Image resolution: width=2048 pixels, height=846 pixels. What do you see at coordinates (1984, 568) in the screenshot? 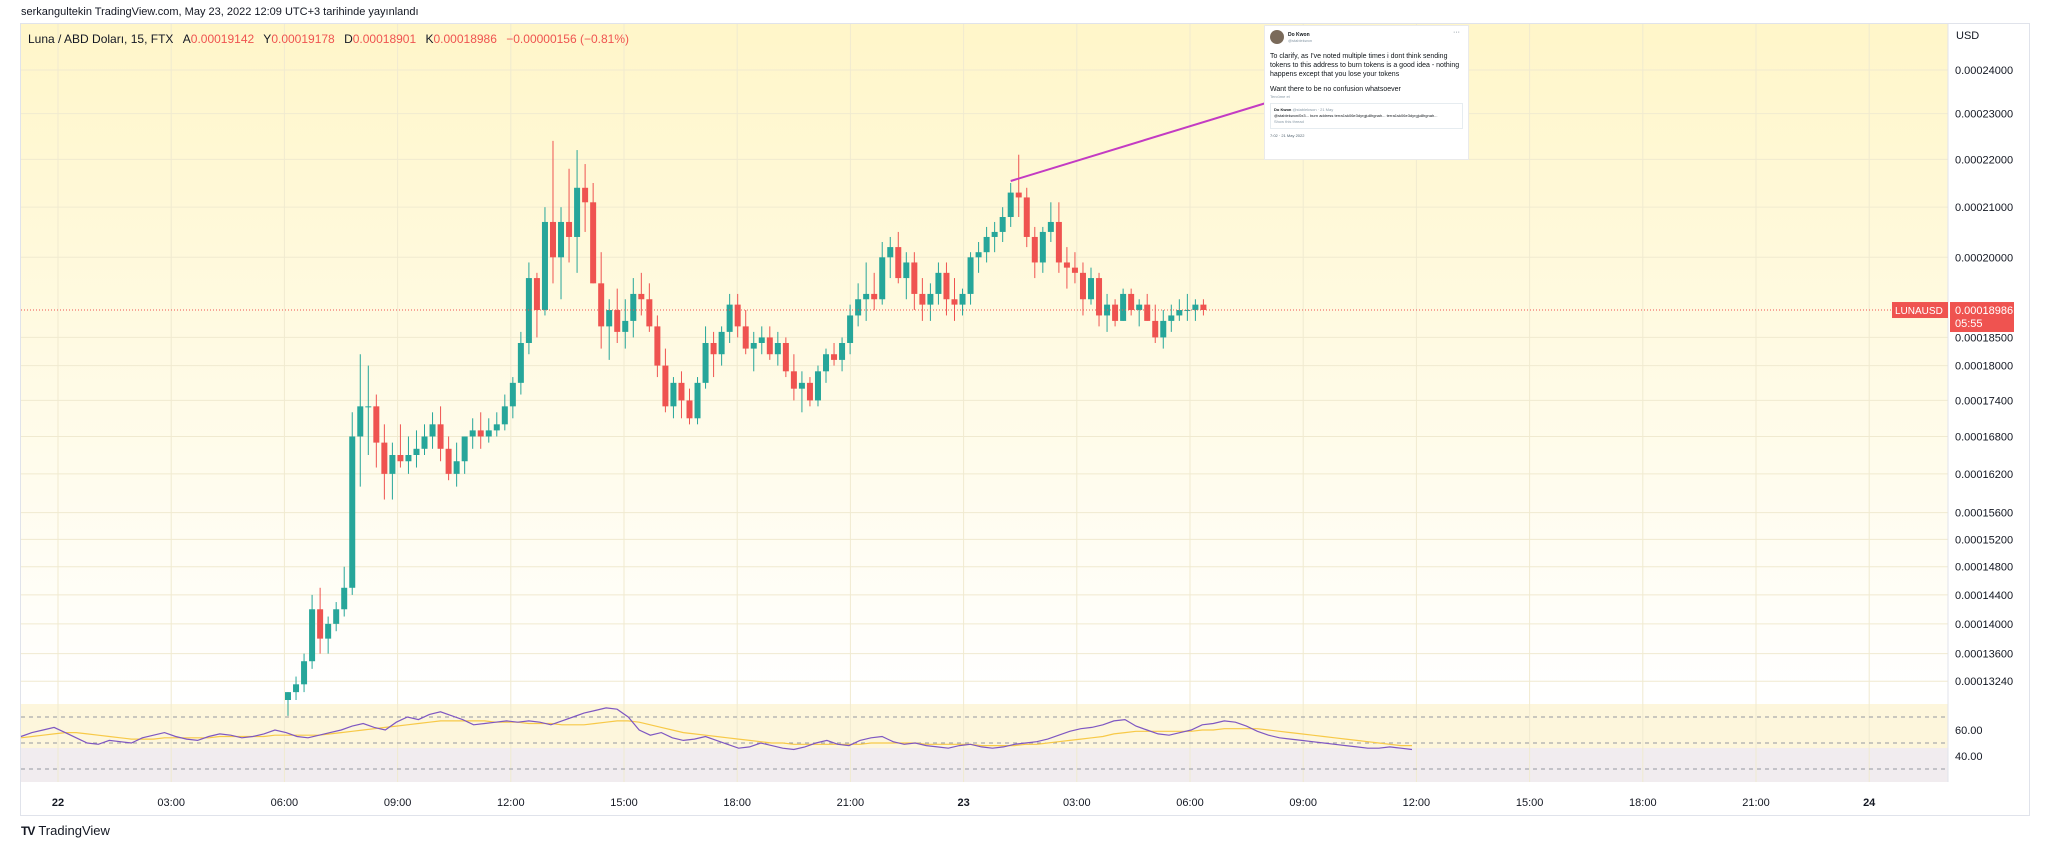
I see `y-tick-label: 0.00014800` at bounding box center [1984, 568].